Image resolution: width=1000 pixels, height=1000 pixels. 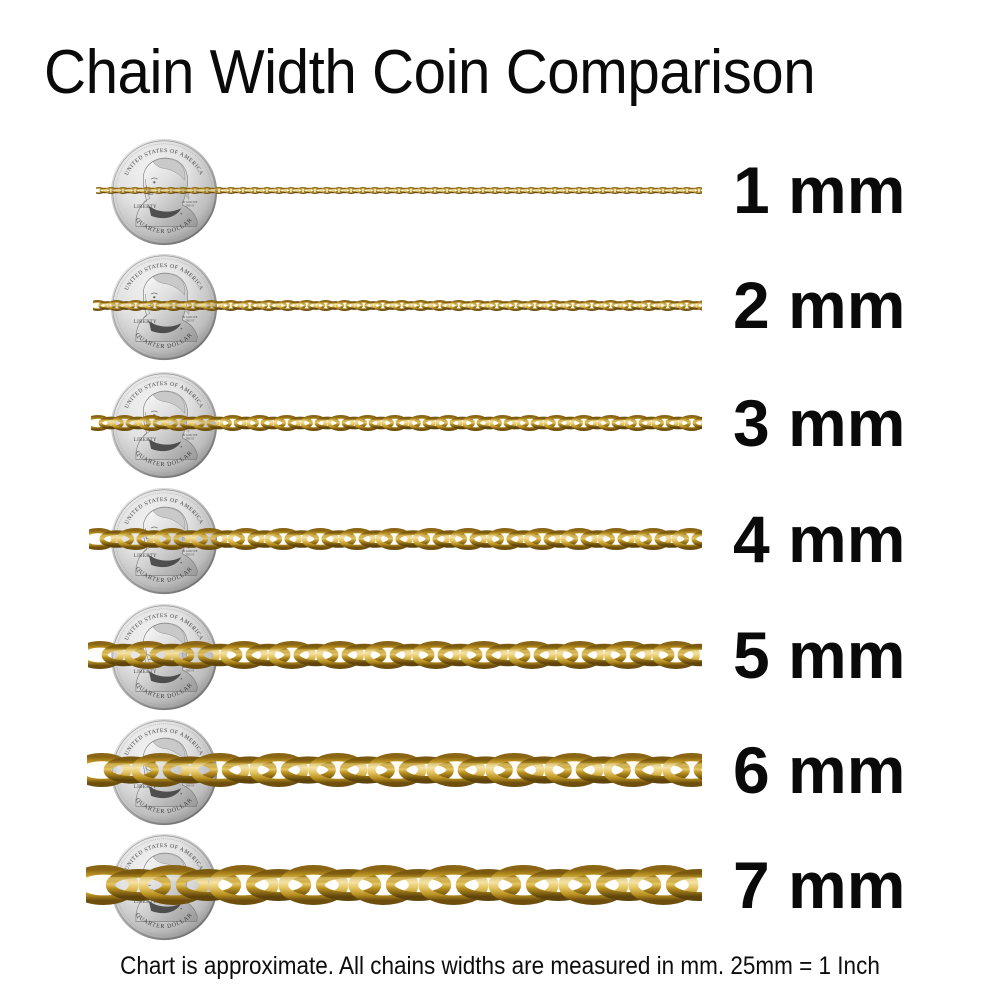 What do you see at coordinates (819, 539) in the screenshot?
I see `size-label-4mm: 4 mm` at bounding box center [819, 539].